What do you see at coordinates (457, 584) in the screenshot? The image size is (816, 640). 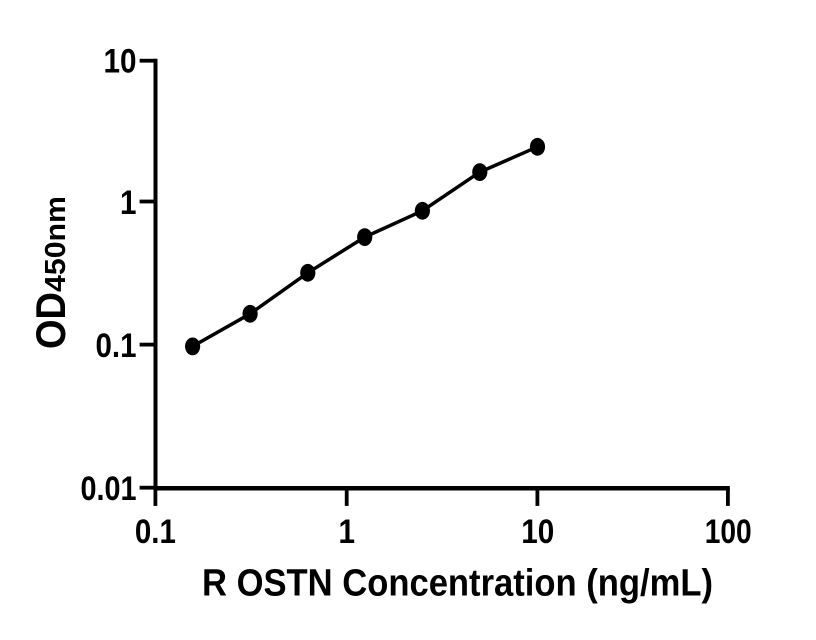 I see `svg-text: R OSTN Concentration (ng/mL)` at bounding box center [457, 584].